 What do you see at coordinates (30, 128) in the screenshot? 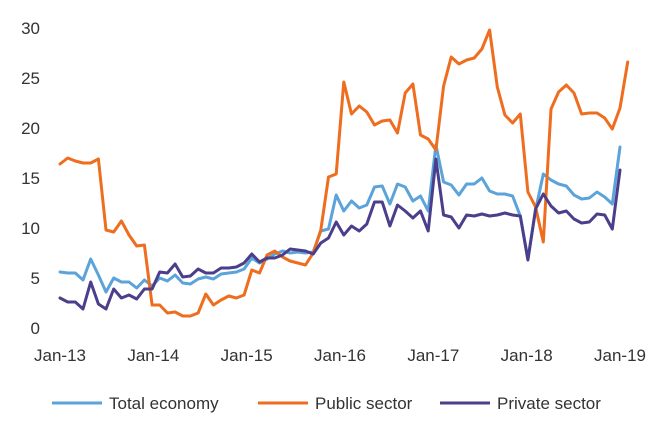
I see `y-tick-label: 20` at bounding box center [30, 128].